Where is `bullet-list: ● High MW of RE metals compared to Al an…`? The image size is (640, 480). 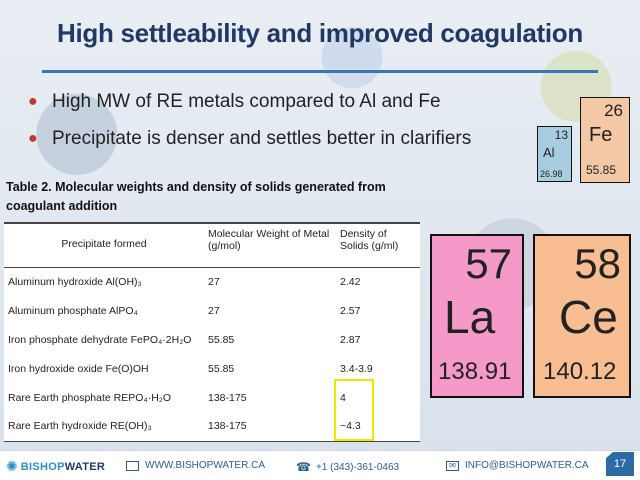 bullet-list: ● High MW of RE metals compared to Al an… is located at coordinates (268, 127).